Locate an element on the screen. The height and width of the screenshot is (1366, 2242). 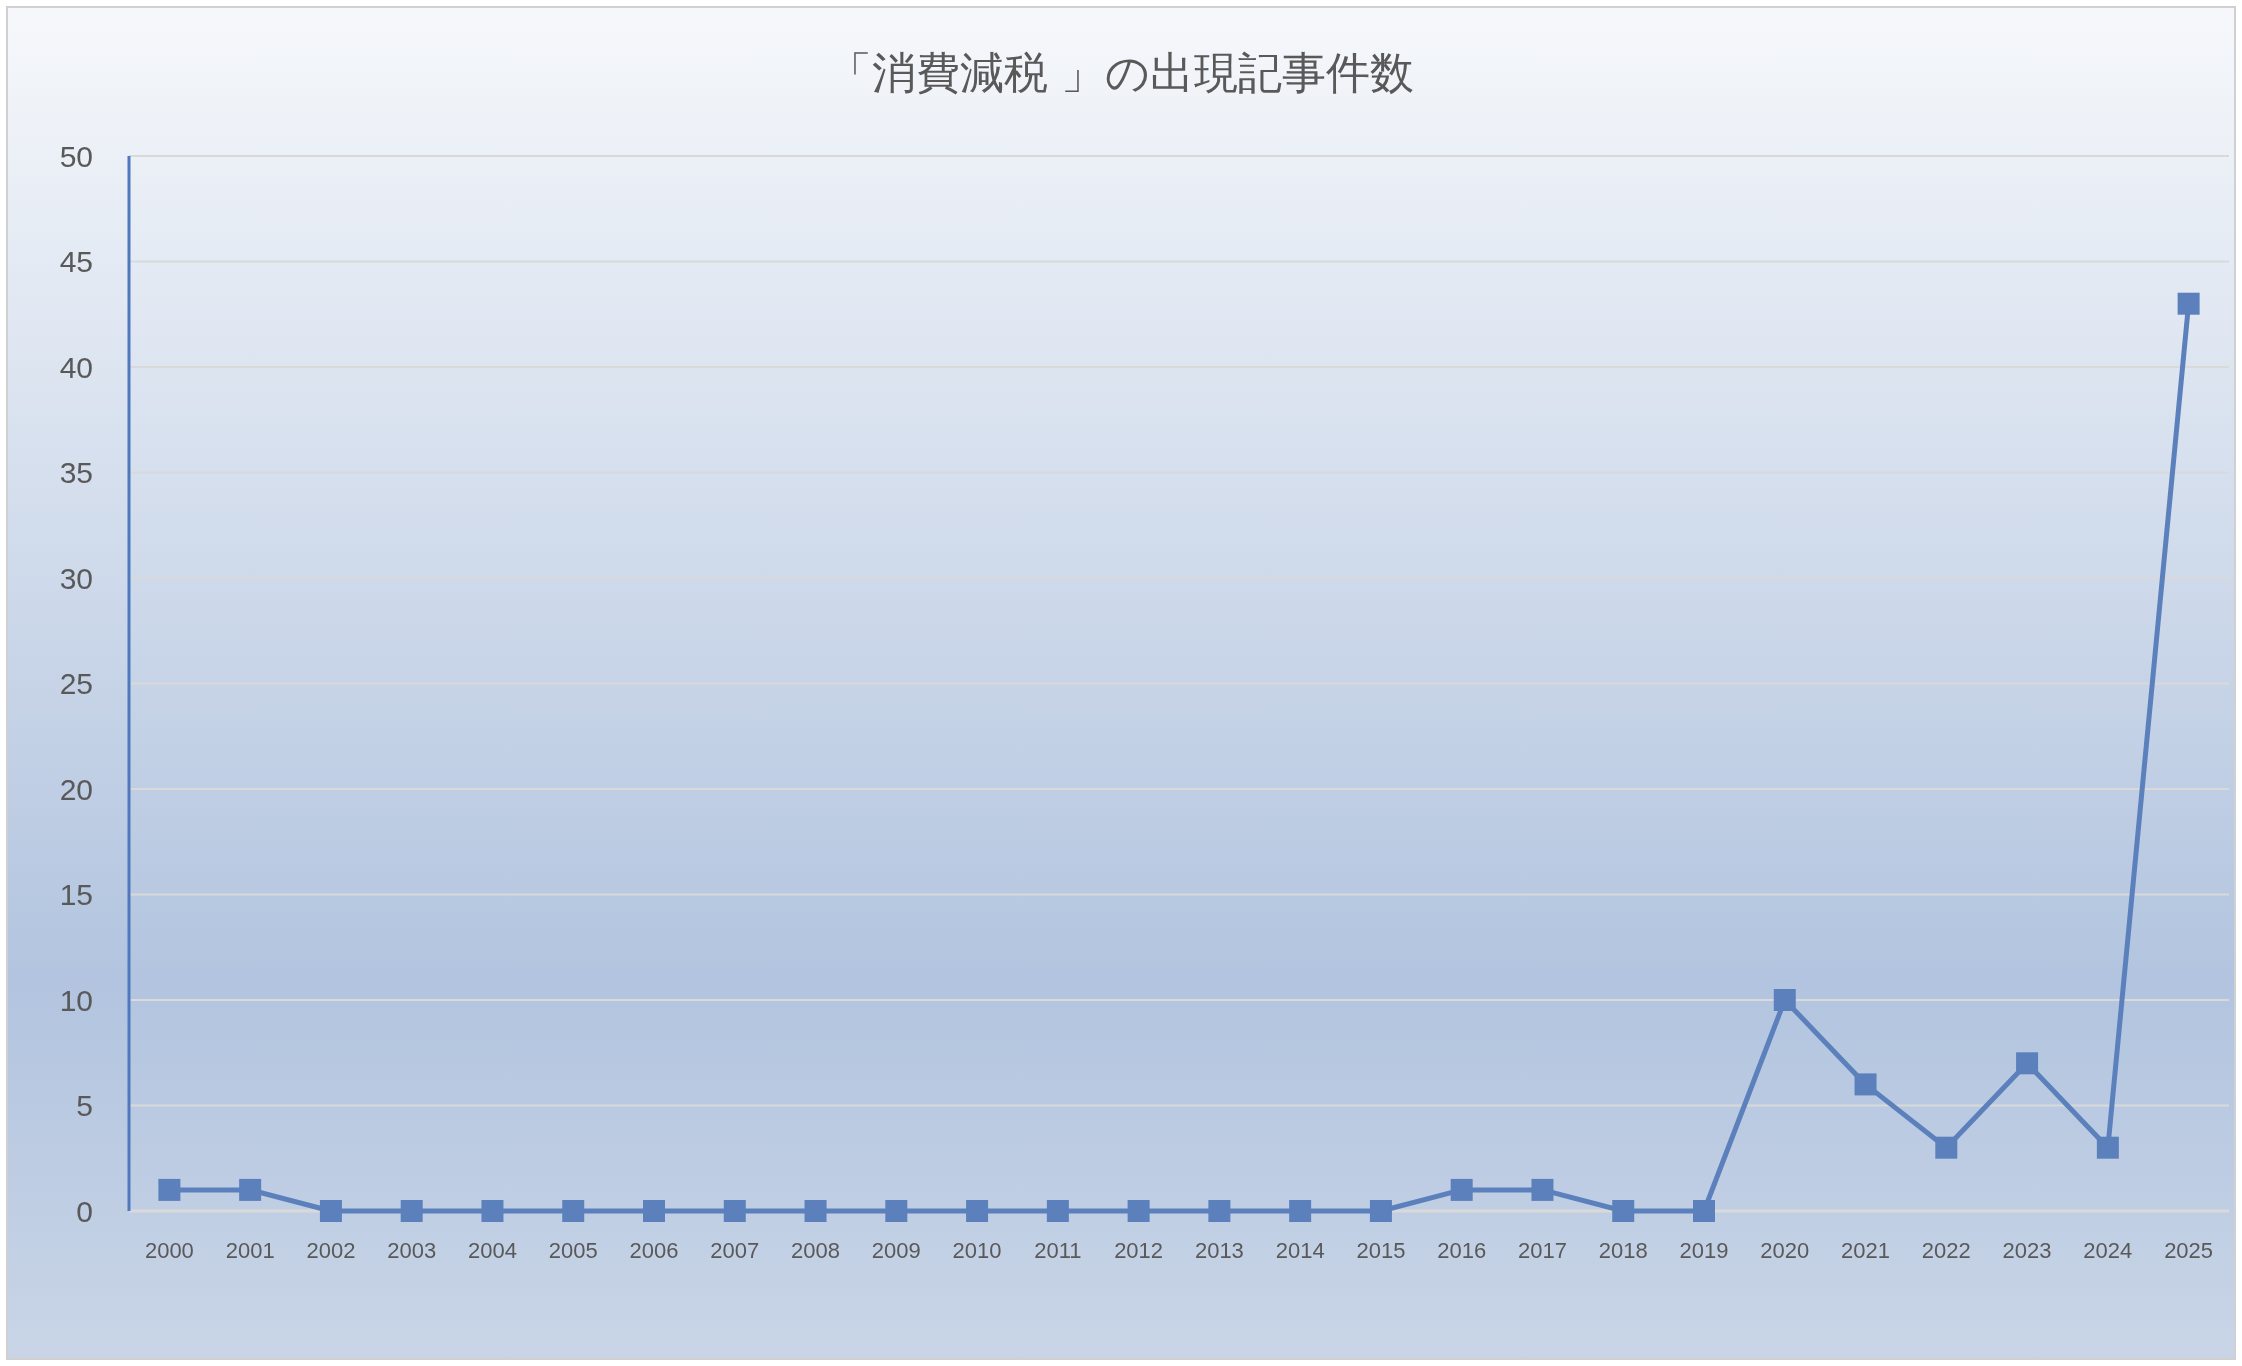
y-tick-label: 25 is located at coordinates (76, 683).